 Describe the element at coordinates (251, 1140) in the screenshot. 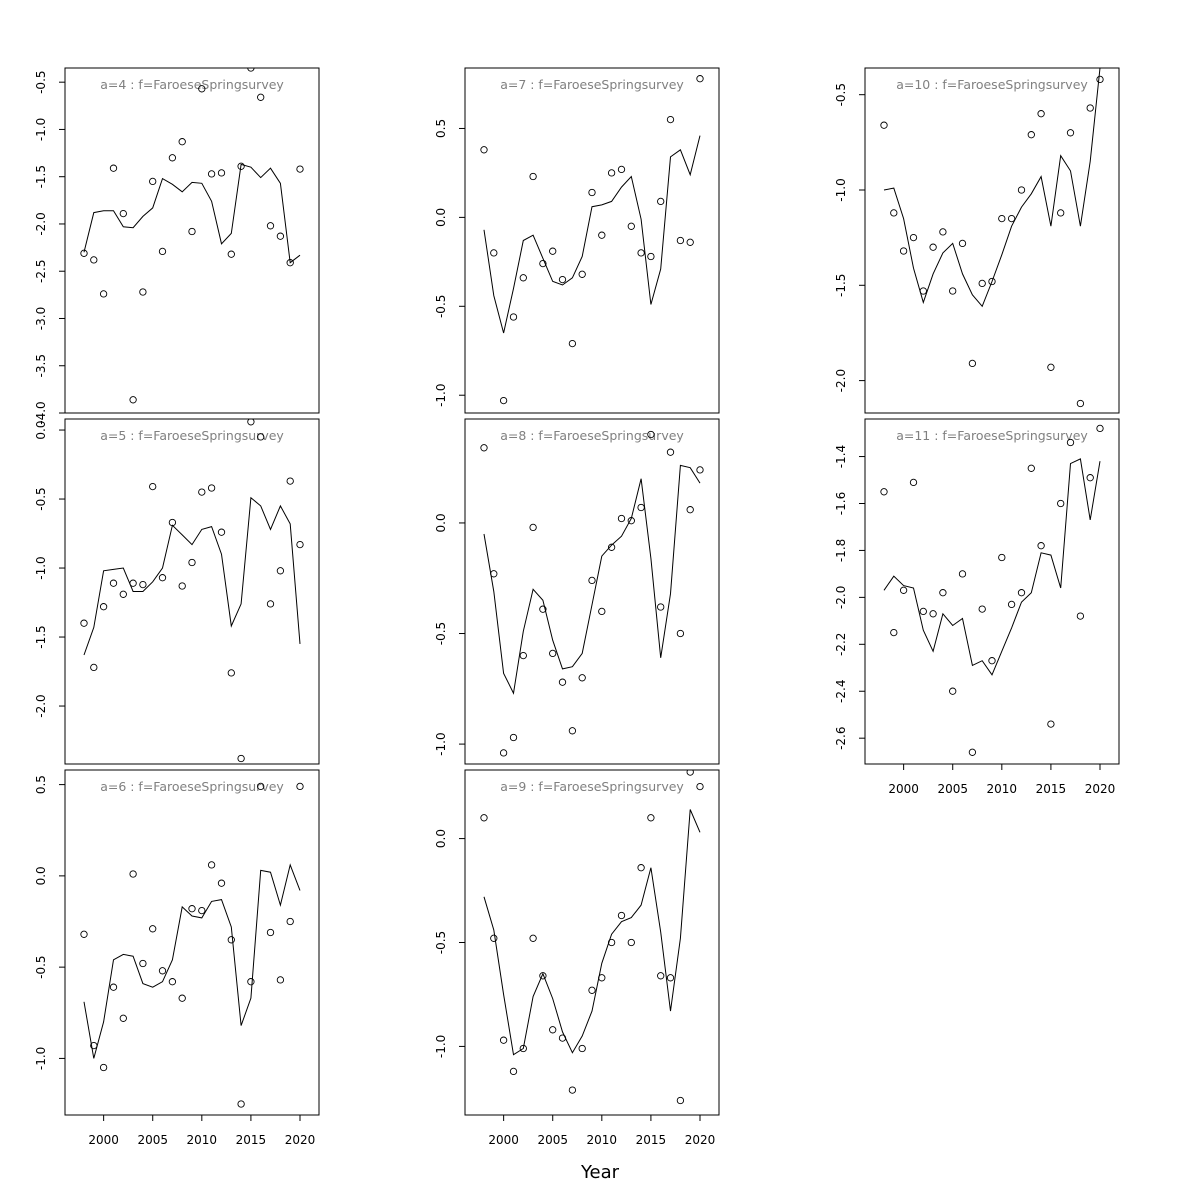

I see `x-tick-label: 2015` at that location.